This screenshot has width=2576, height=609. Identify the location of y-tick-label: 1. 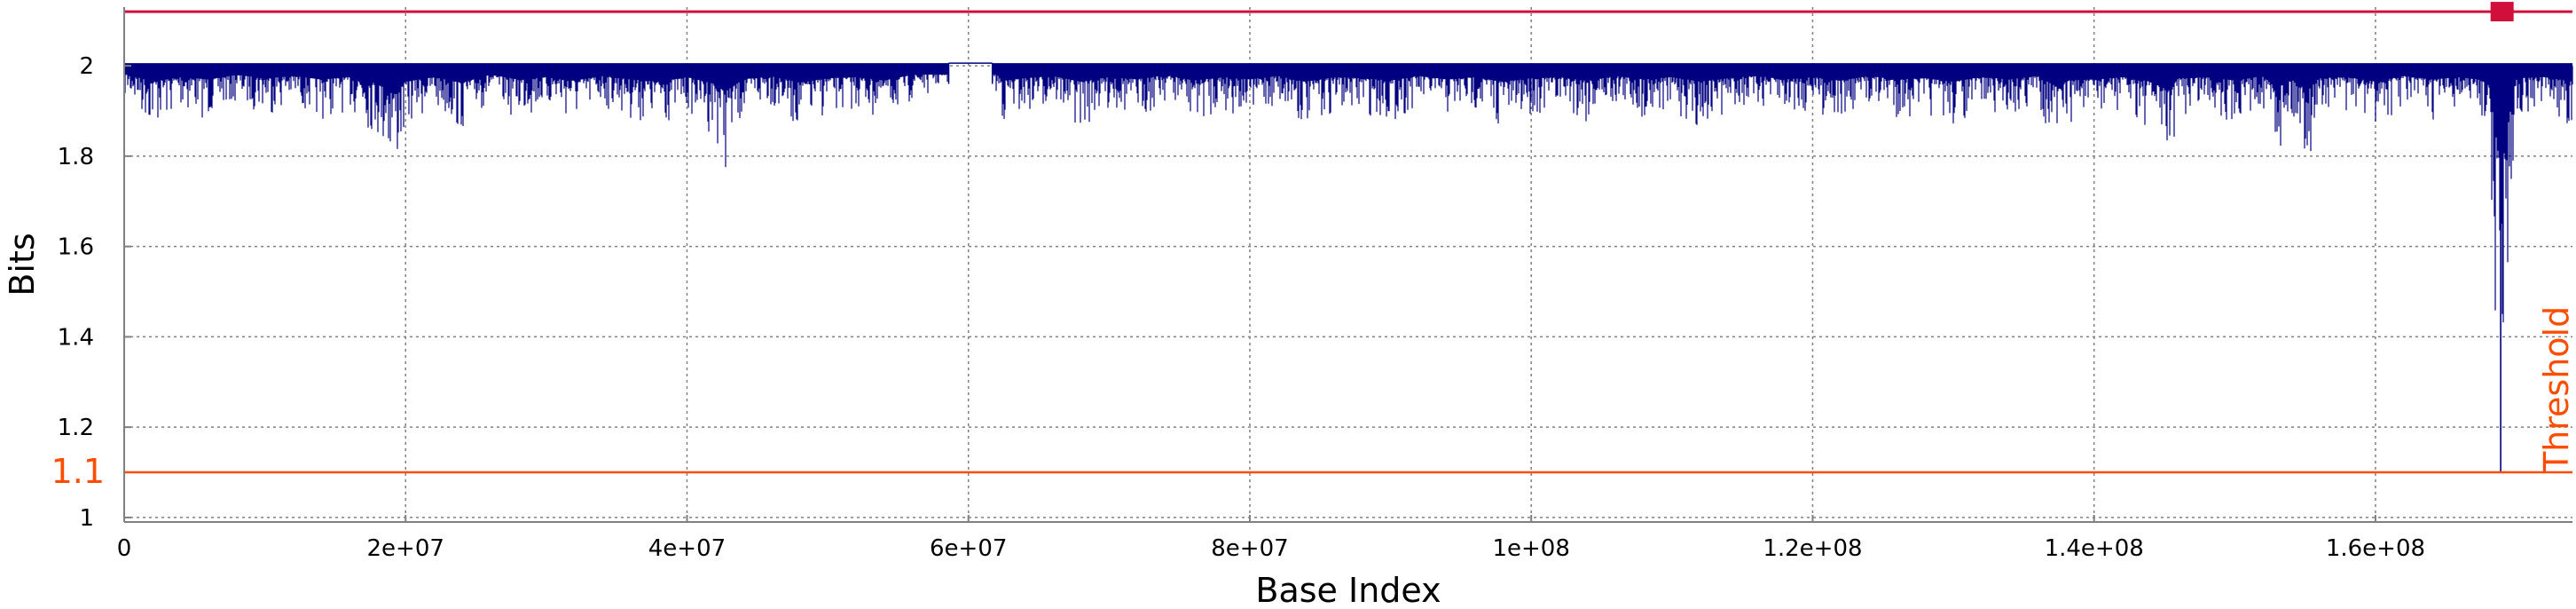
(86, 518).